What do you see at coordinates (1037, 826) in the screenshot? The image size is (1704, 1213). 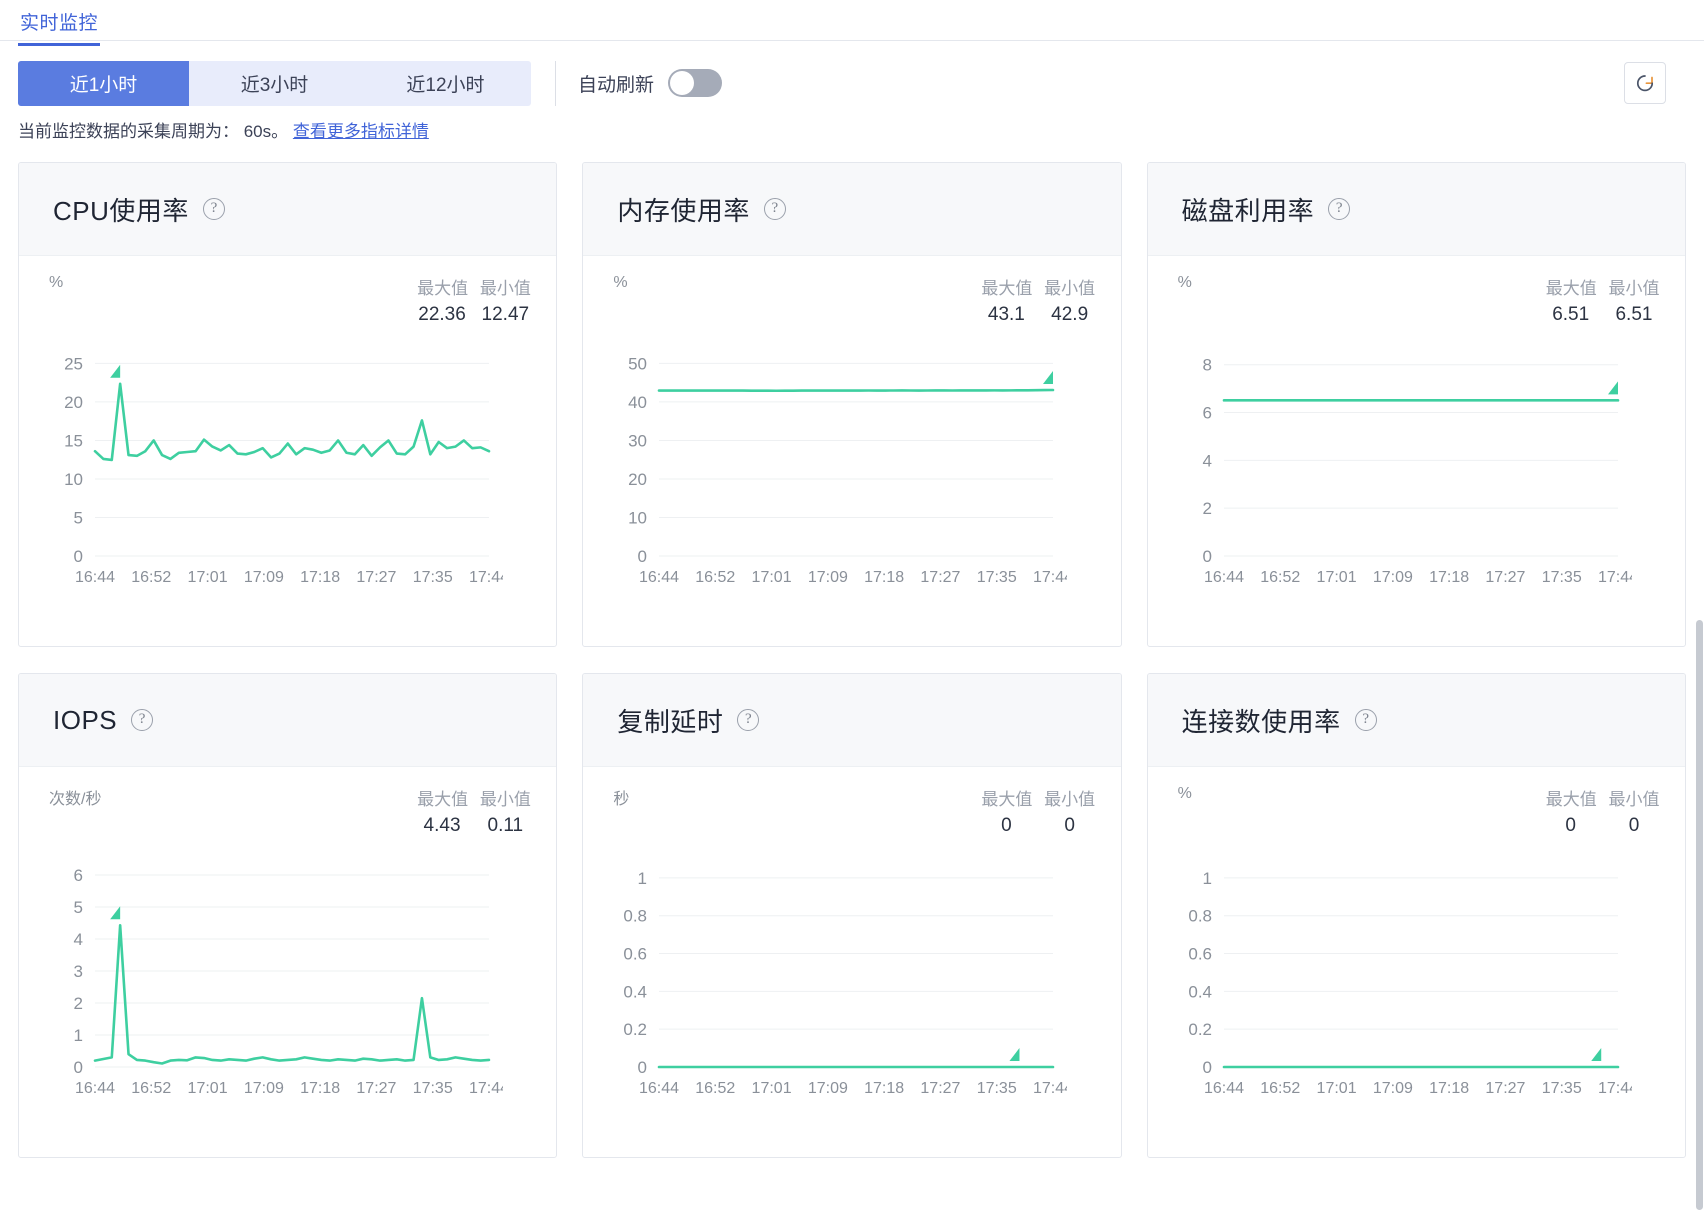 I see `minmax-values: 0 0` at bounding box center [1037, 826].